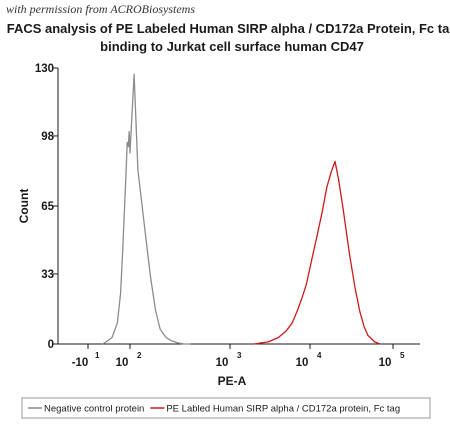  Describe the element at coordinates (47, 275) in the screenshot. I see `y-tick-label: 33` at that location.